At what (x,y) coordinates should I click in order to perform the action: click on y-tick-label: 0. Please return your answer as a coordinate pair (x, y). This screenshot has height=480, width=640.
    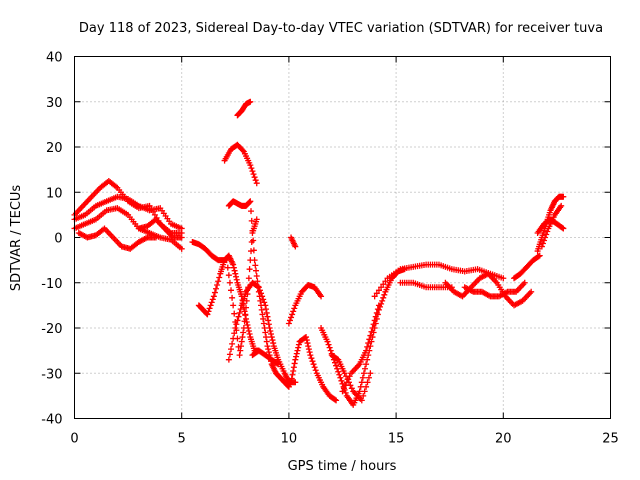
    Looking at the image, I should click on (58, 239).